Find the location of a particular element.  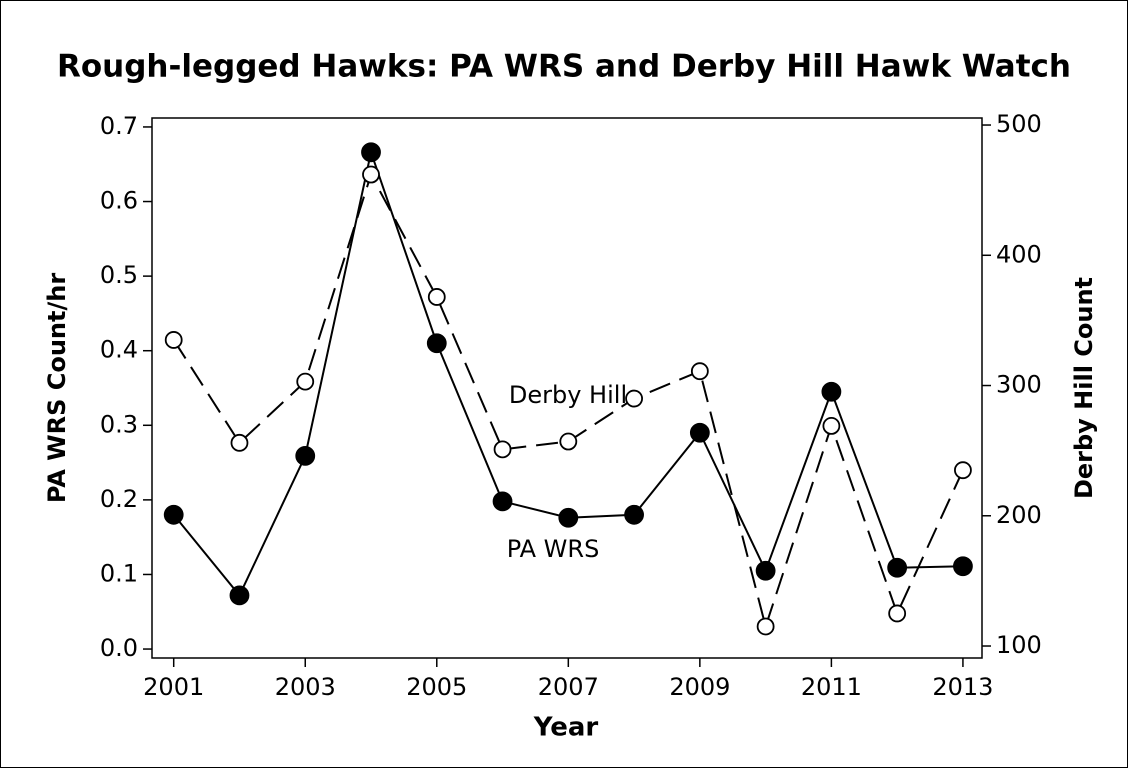

y2-axis-label: Derby Hill Count is located at coordinates (1084, 388).